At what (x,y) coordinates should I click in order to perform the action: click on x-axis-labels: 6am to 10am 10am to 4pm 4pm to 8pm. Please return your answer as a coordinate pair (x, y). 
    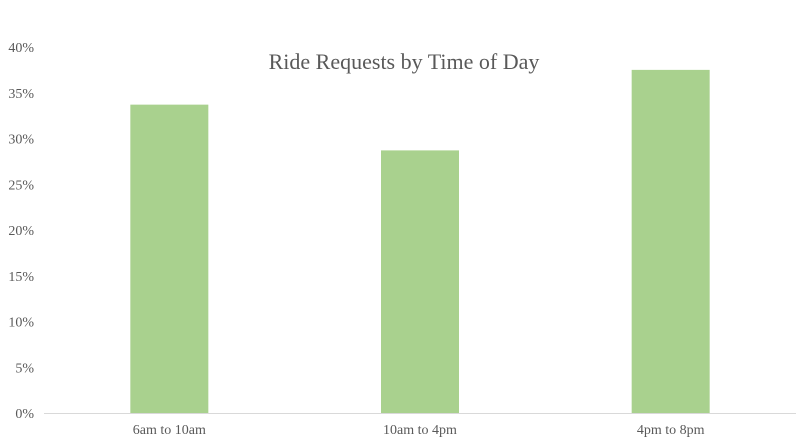
    Looking at the image, I should click on (419, 430).